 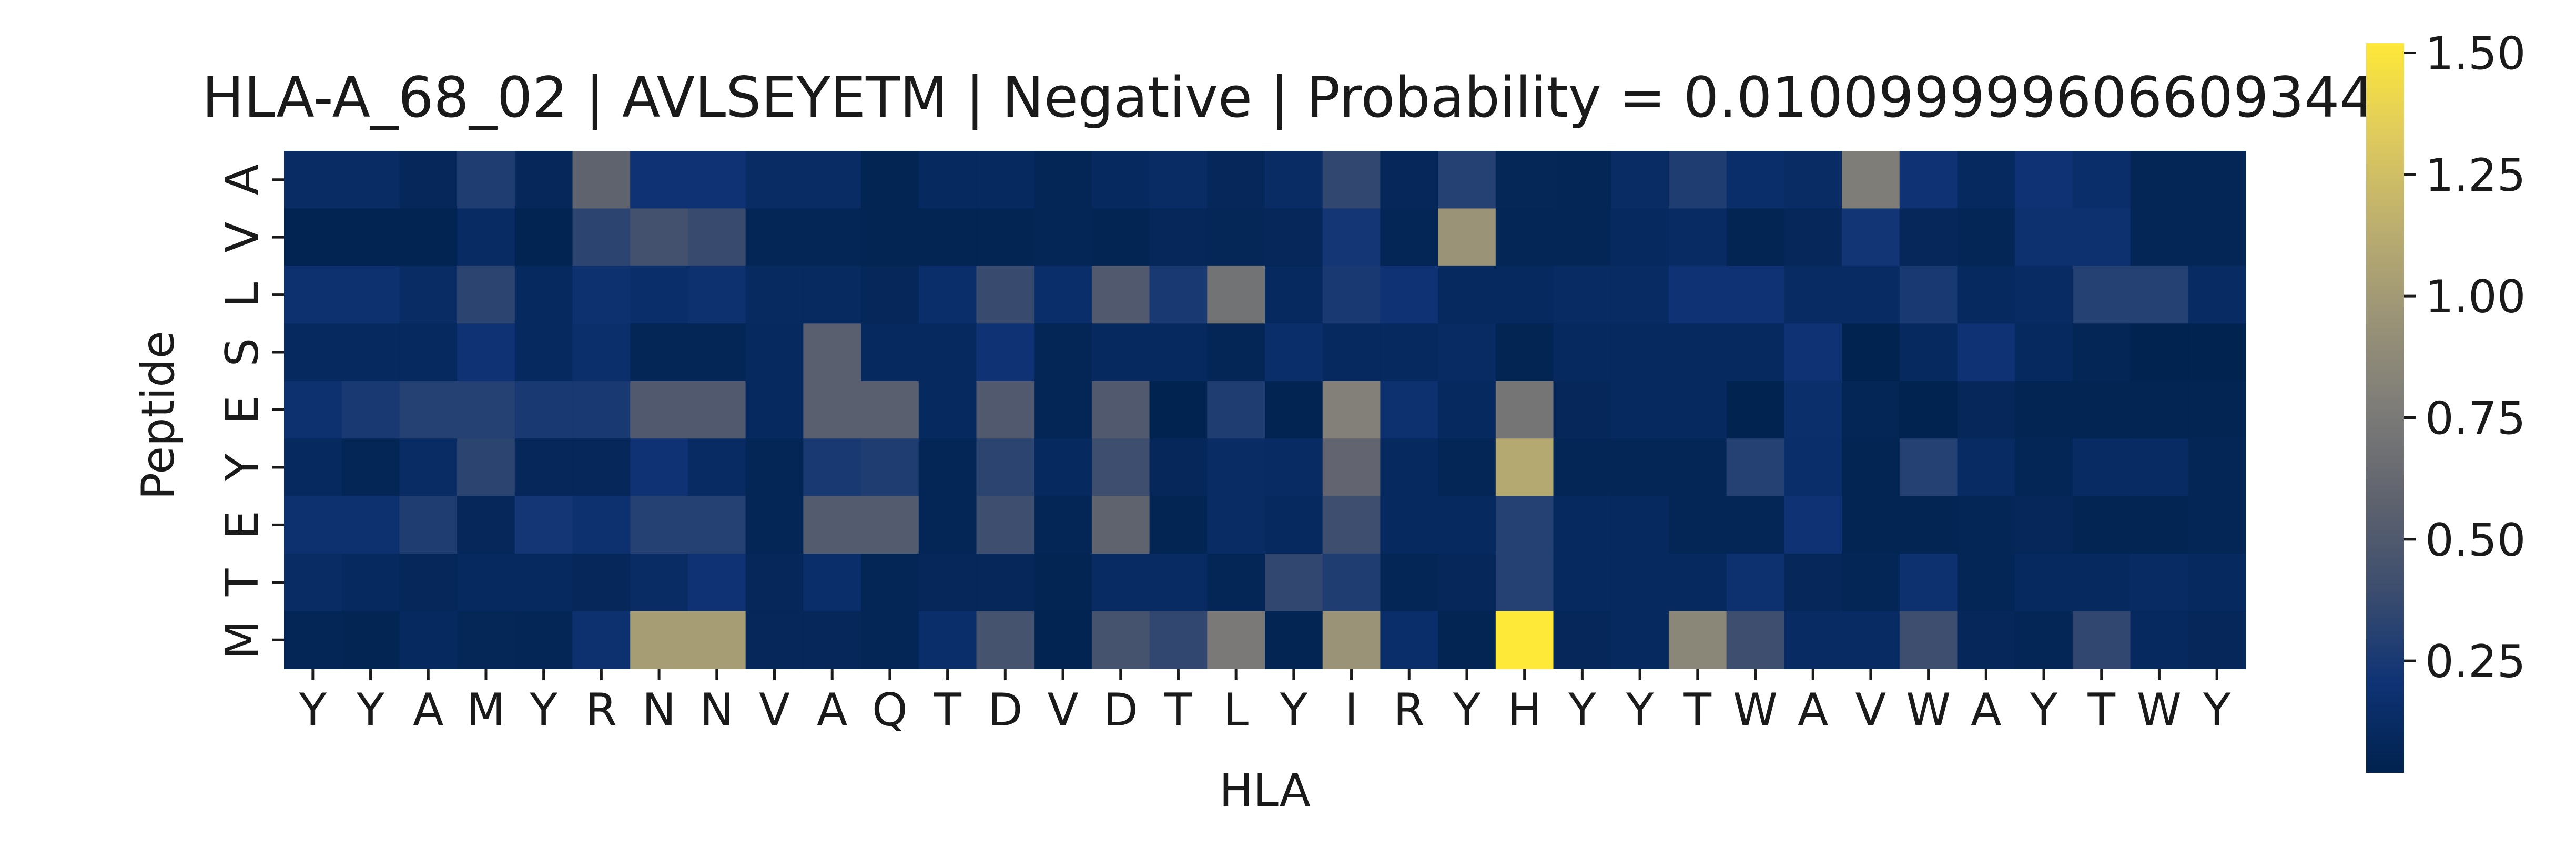 What do you see at coordinates (1582, 295) in the screenshot?
I see `heatmap-cell-r2-c22` at bounding box center [1582, 295].